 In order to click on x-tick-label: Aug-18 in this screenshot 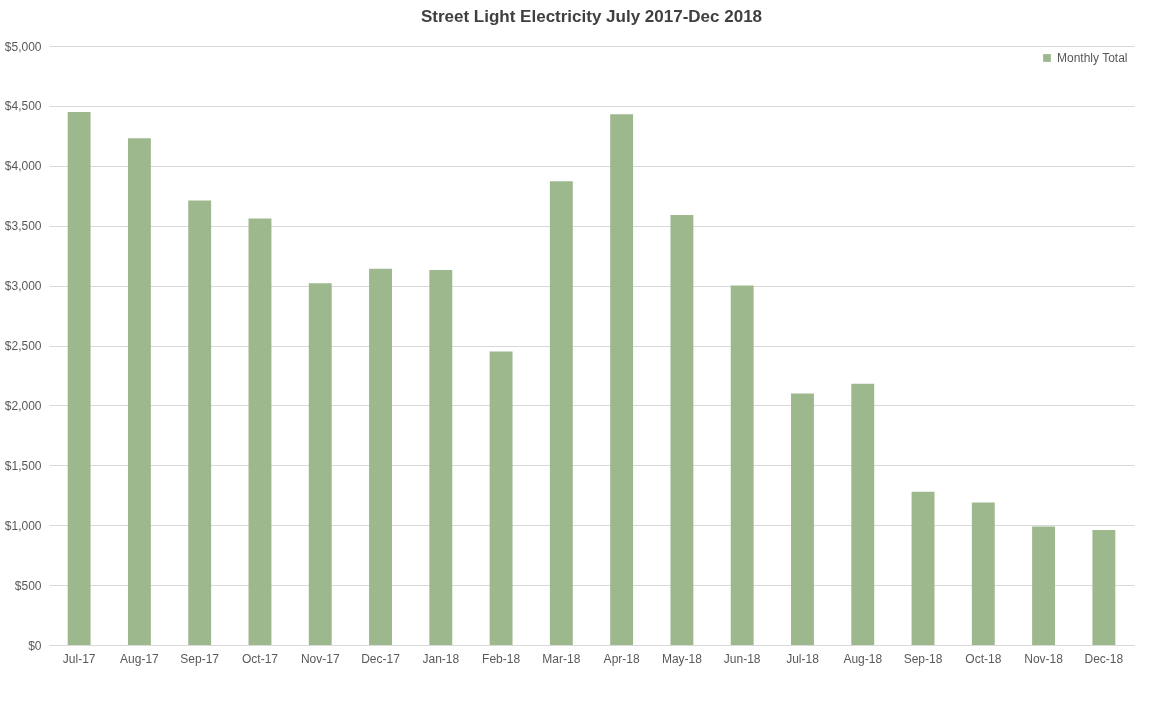, I will do `click(863, 658)`.